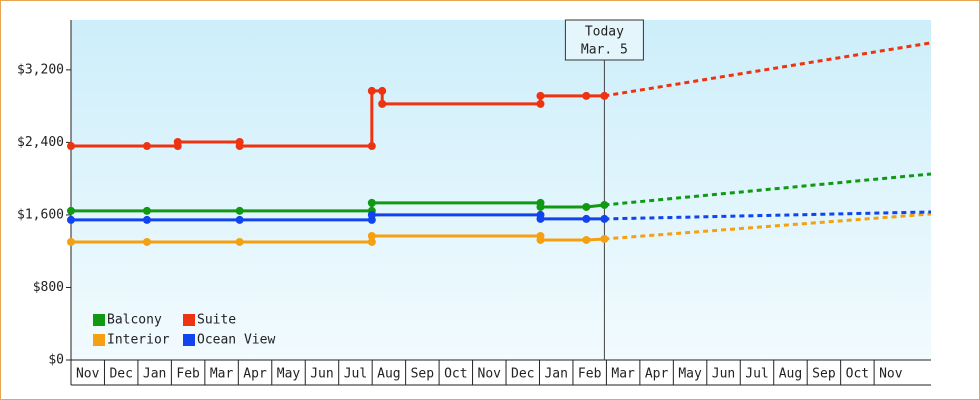  Describe the element at coordinates (216, 320) in the screenshot. I see `legend-label: Suite` at that location.